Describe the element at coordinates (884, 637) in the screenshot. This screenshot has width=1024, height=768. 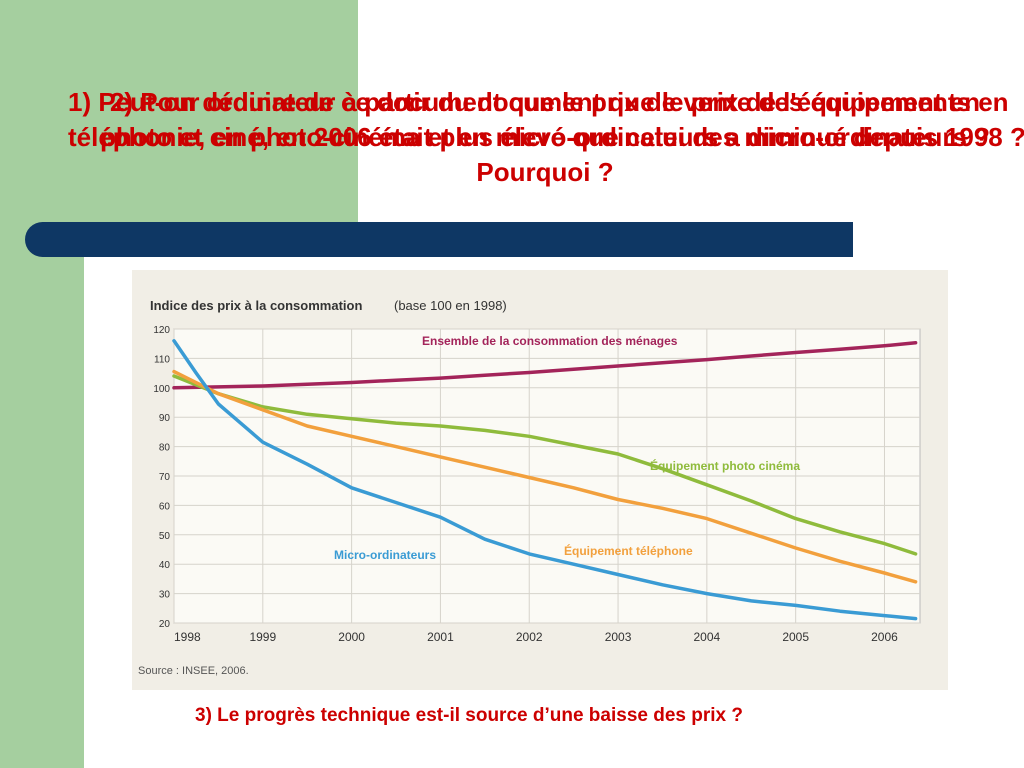
I see `x-tick-label: 2006` at that location.